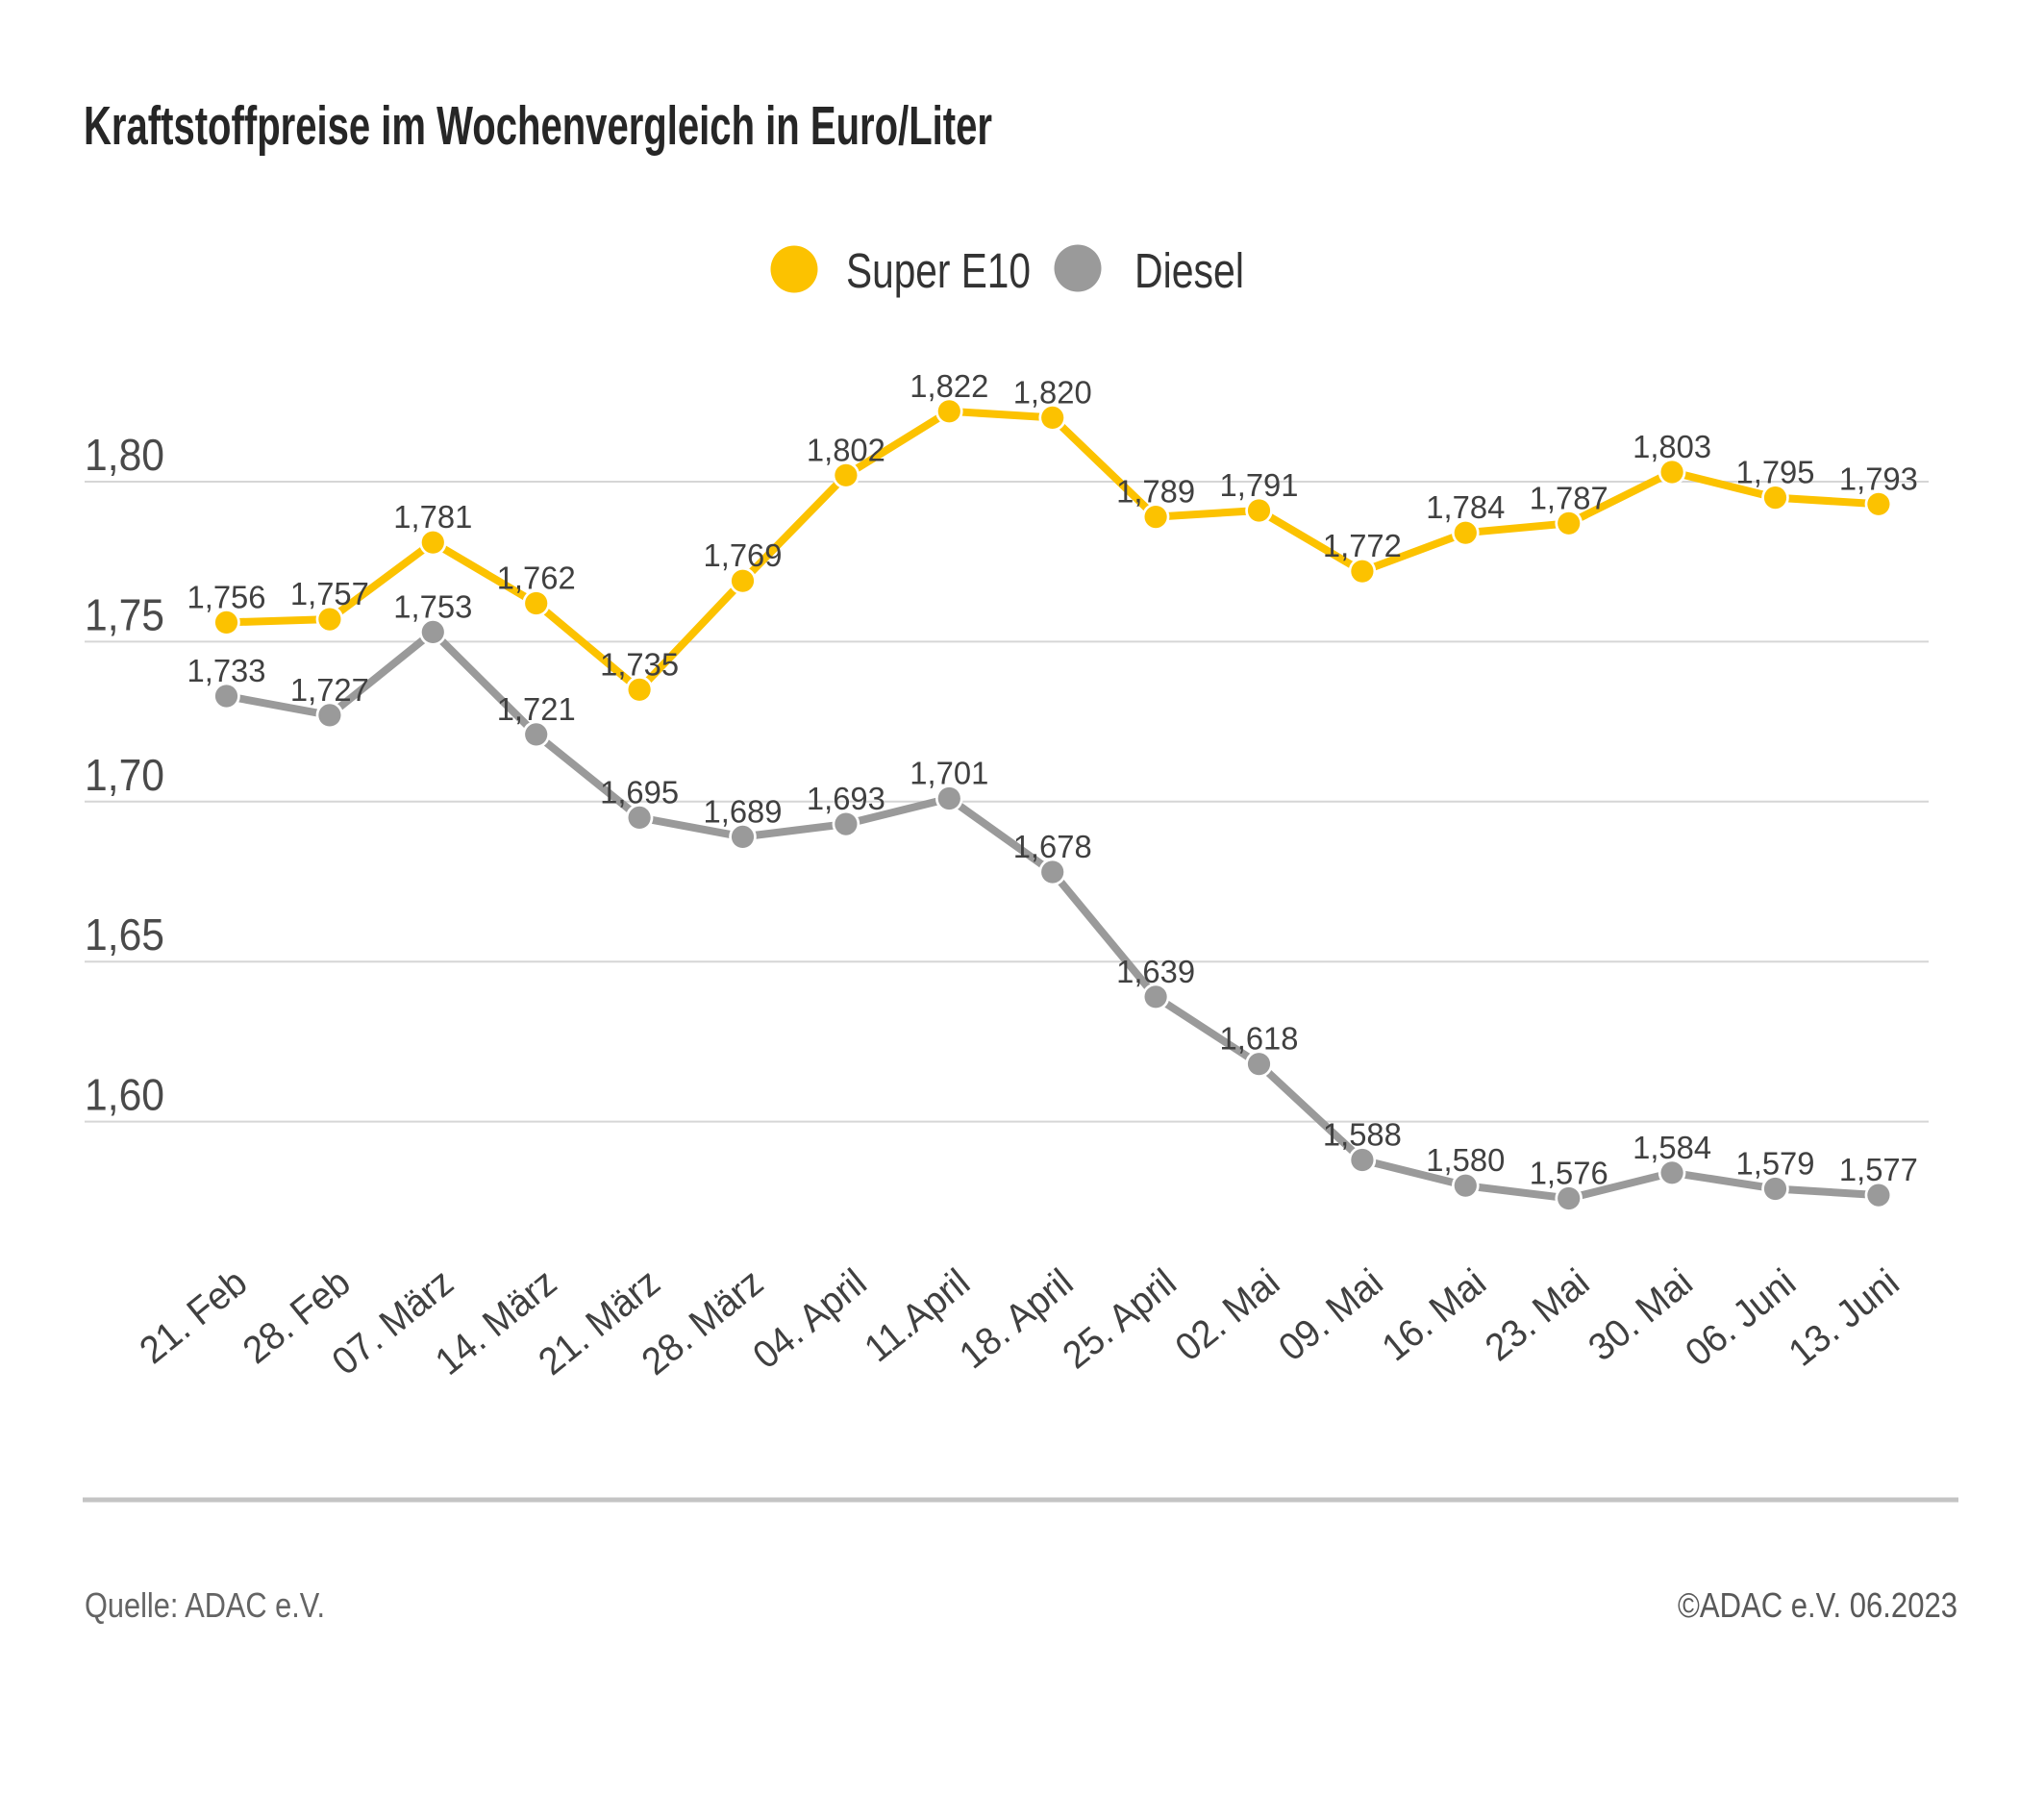 The image size is (2044, 1794). I want to click on svg-text: 1,769, so click(743, 555).